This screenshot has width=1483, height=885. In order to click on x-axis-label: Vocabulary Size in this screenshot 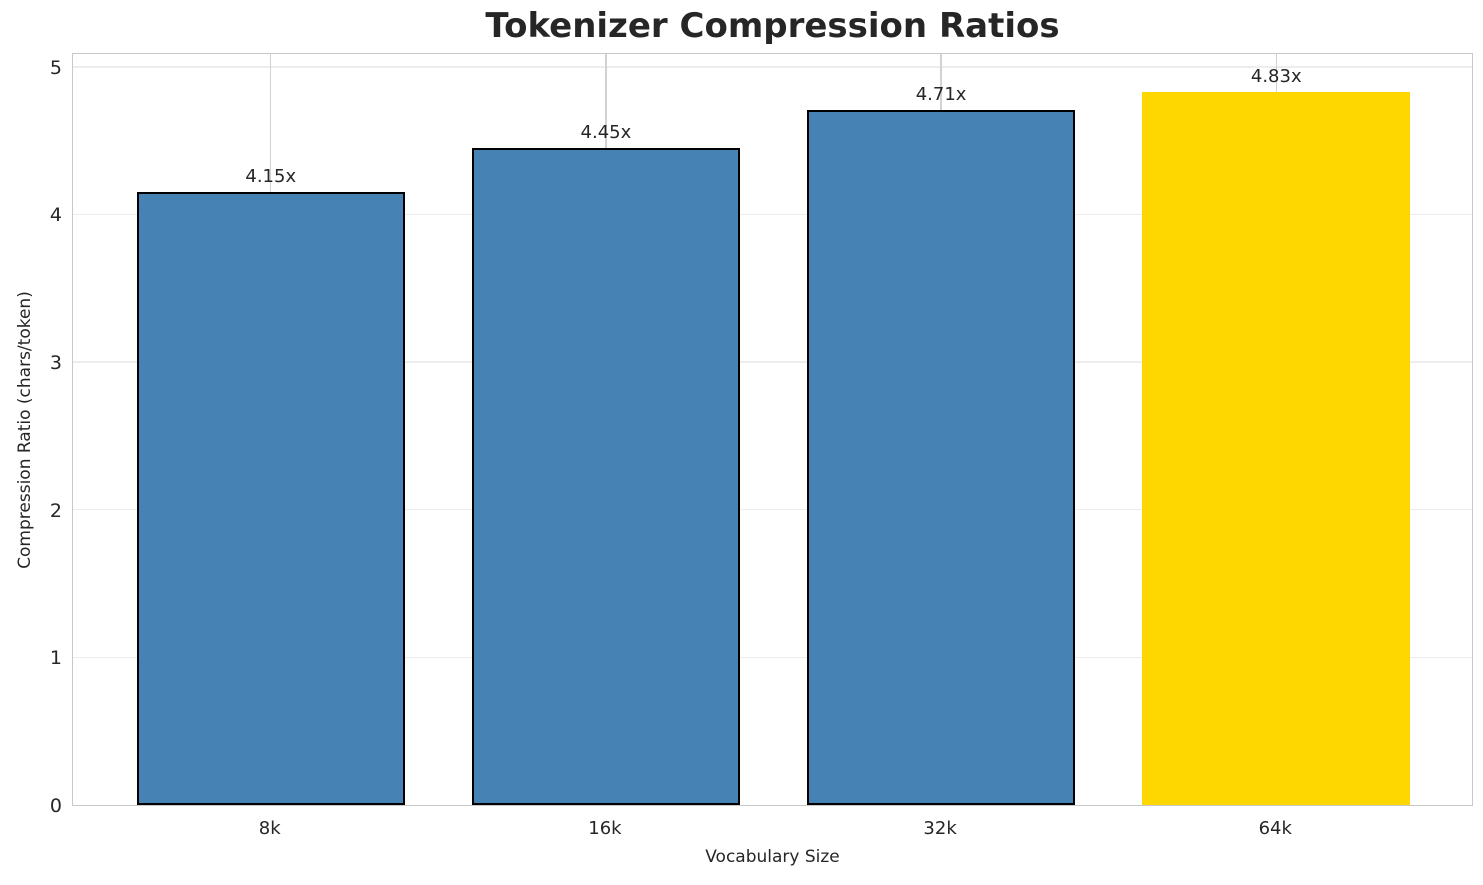, I will do `click(772, 857)`.